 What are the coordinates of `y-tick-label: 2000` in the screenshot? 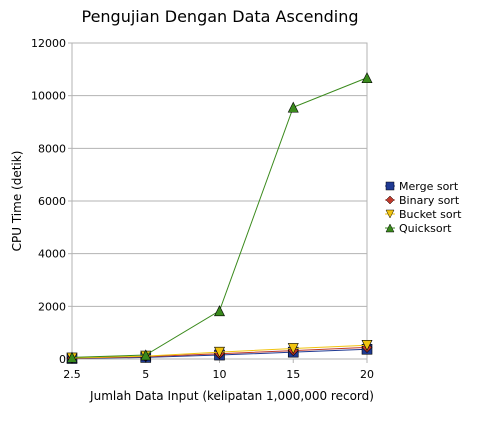 It's located at (52, 306).